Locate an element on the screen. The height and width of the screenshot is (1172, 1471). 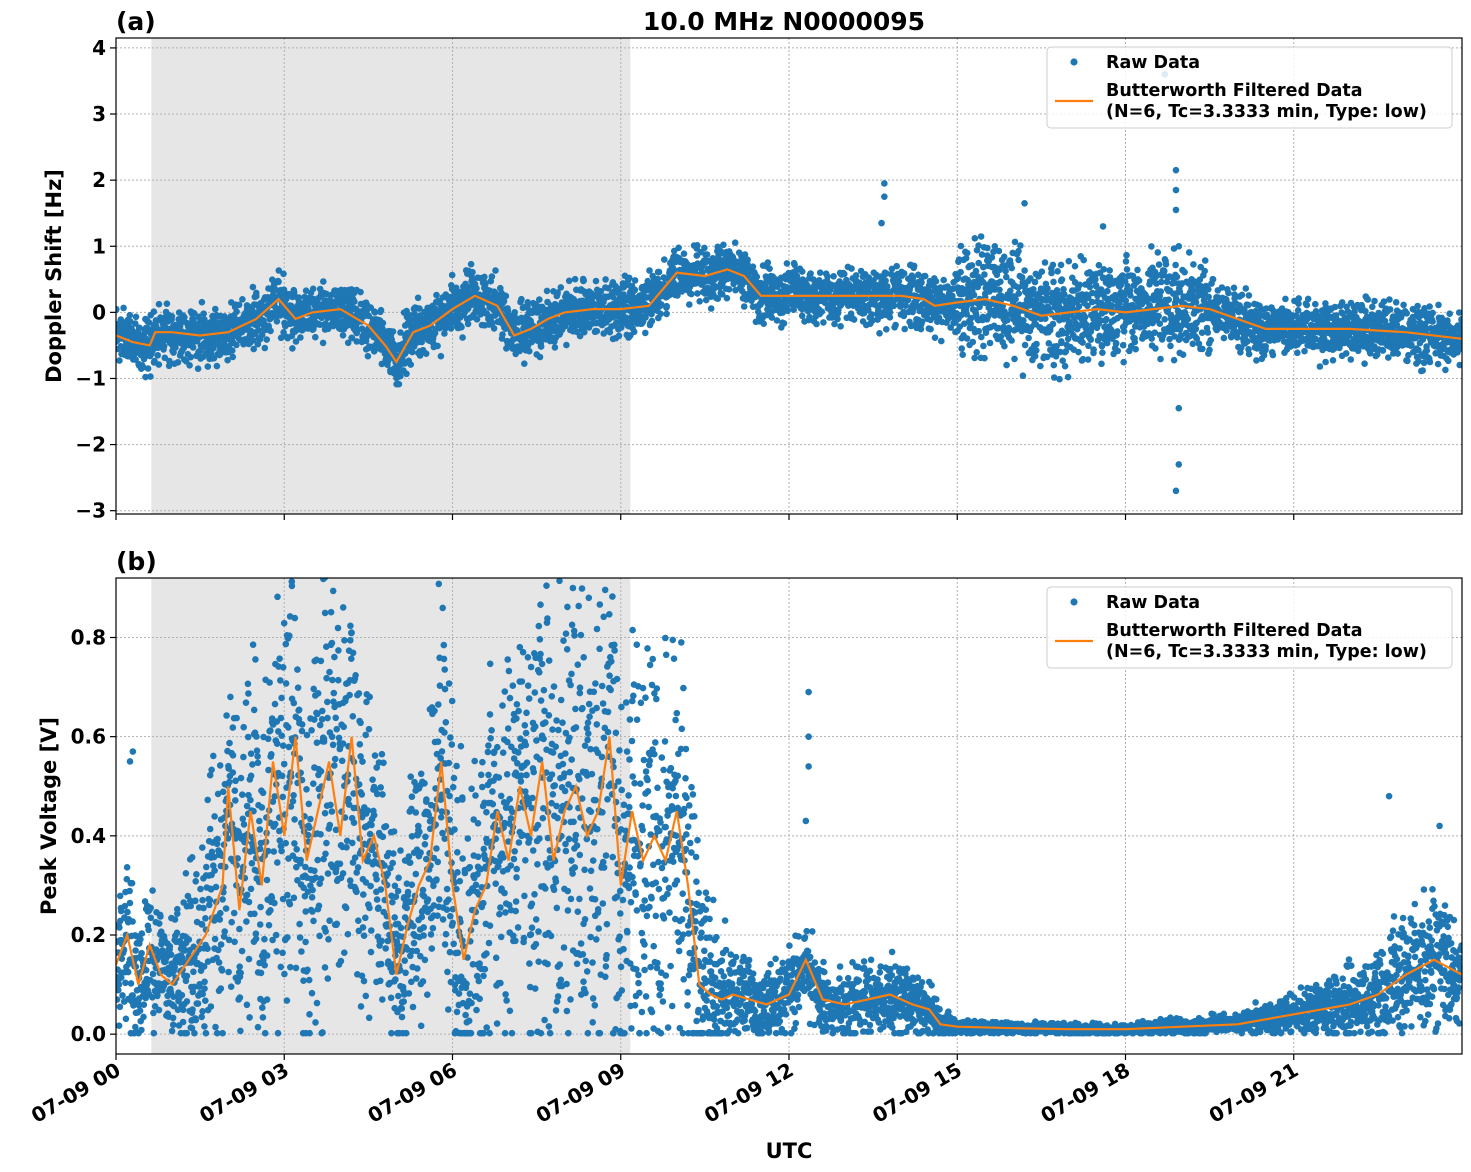
panel-label-a: (a) is located at coordinates (136, 21).